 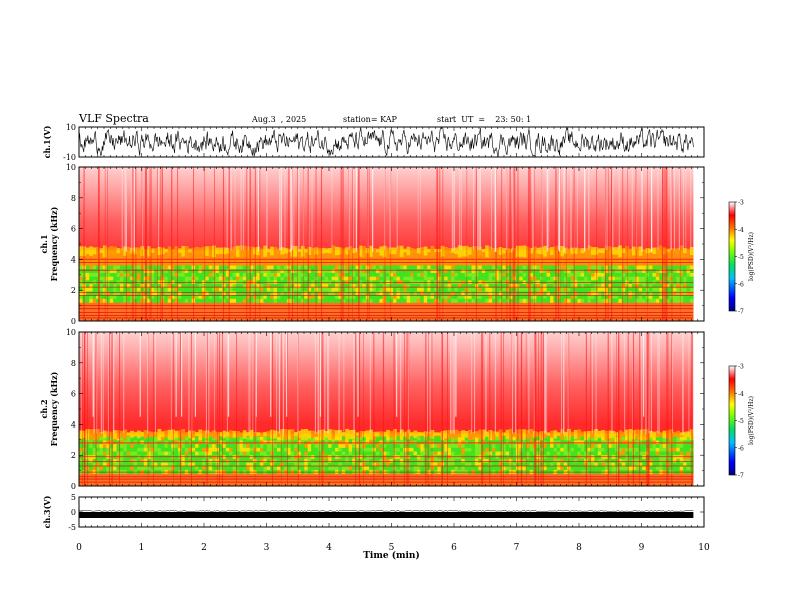 What do you see at coordinates (386, 511) in the screenshot?
I see `ch3-waveform-envelope` at bounding box center [386, 511].